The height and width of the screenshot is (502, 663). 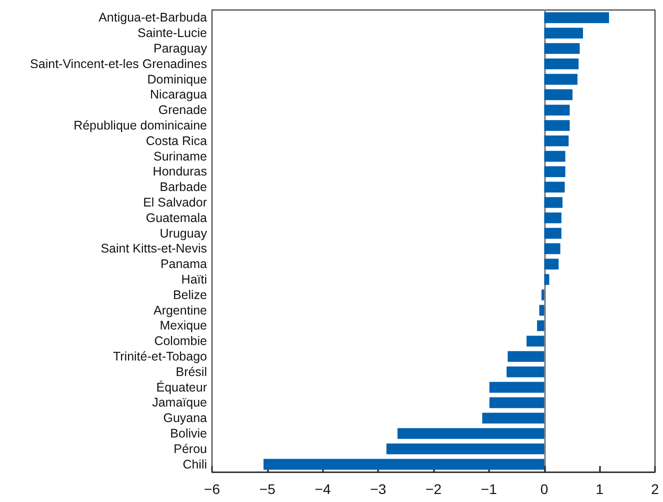 What do you see at coordinates (160, 357) in the screenshot?
I see `y-tick-label: Trinité-et-Tobago` at bounding box center [160, 357].